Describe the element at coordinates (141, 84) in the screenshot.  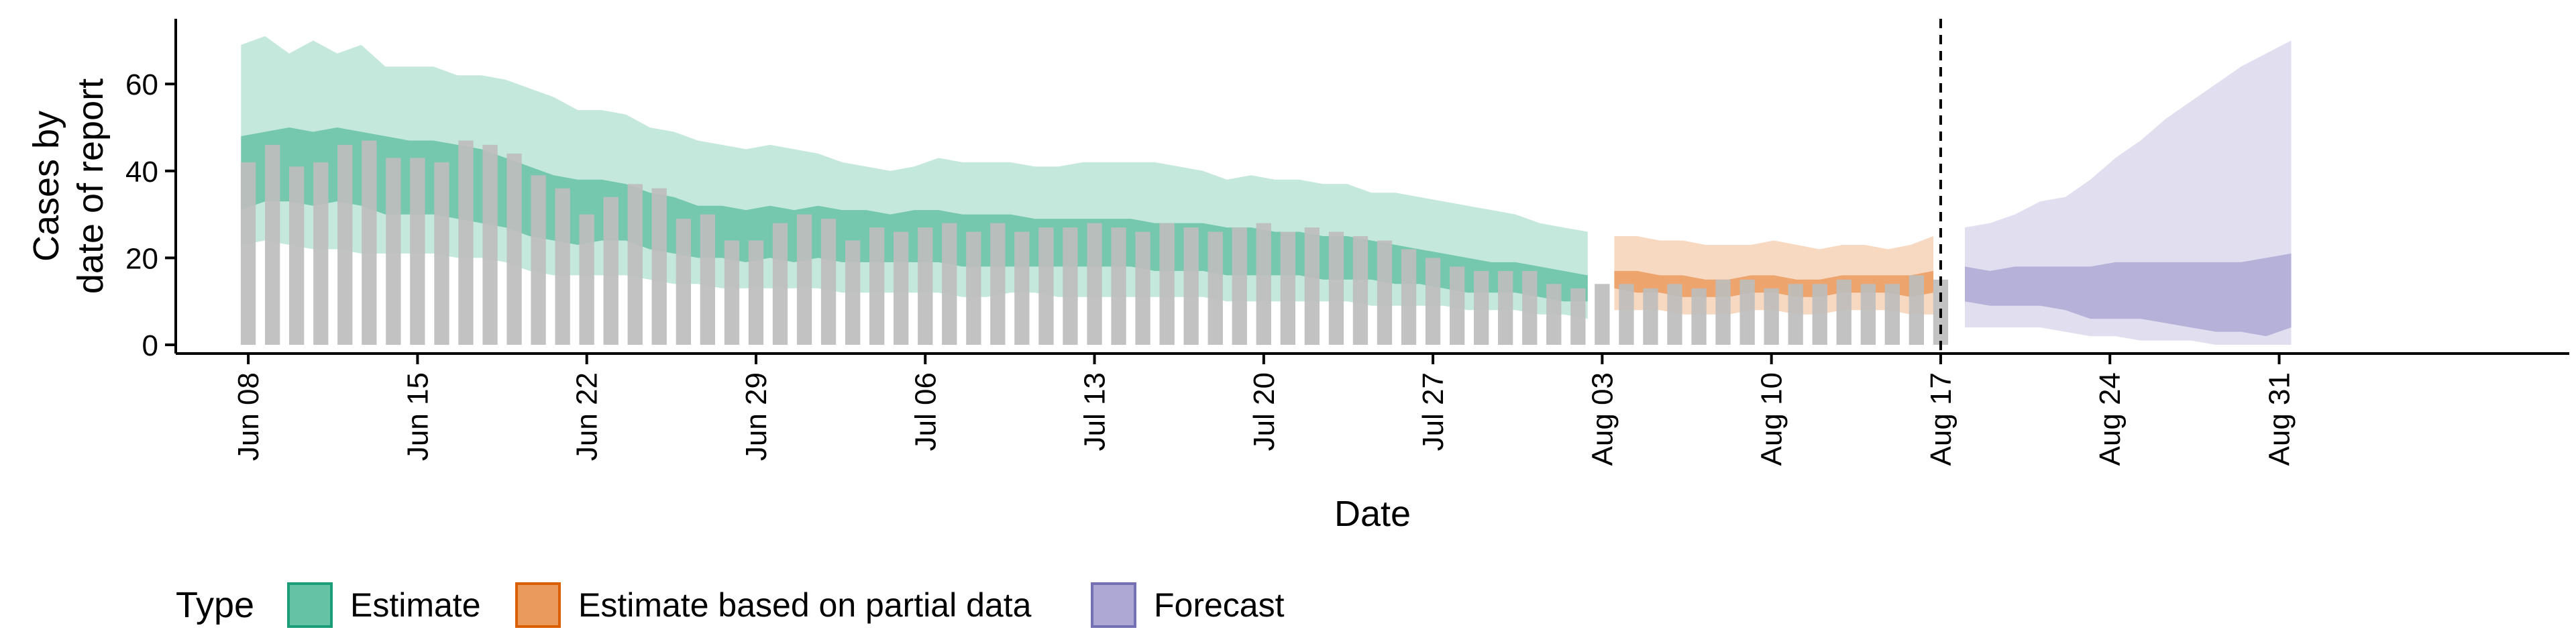
I see `y-tick-label: 60` at that location.